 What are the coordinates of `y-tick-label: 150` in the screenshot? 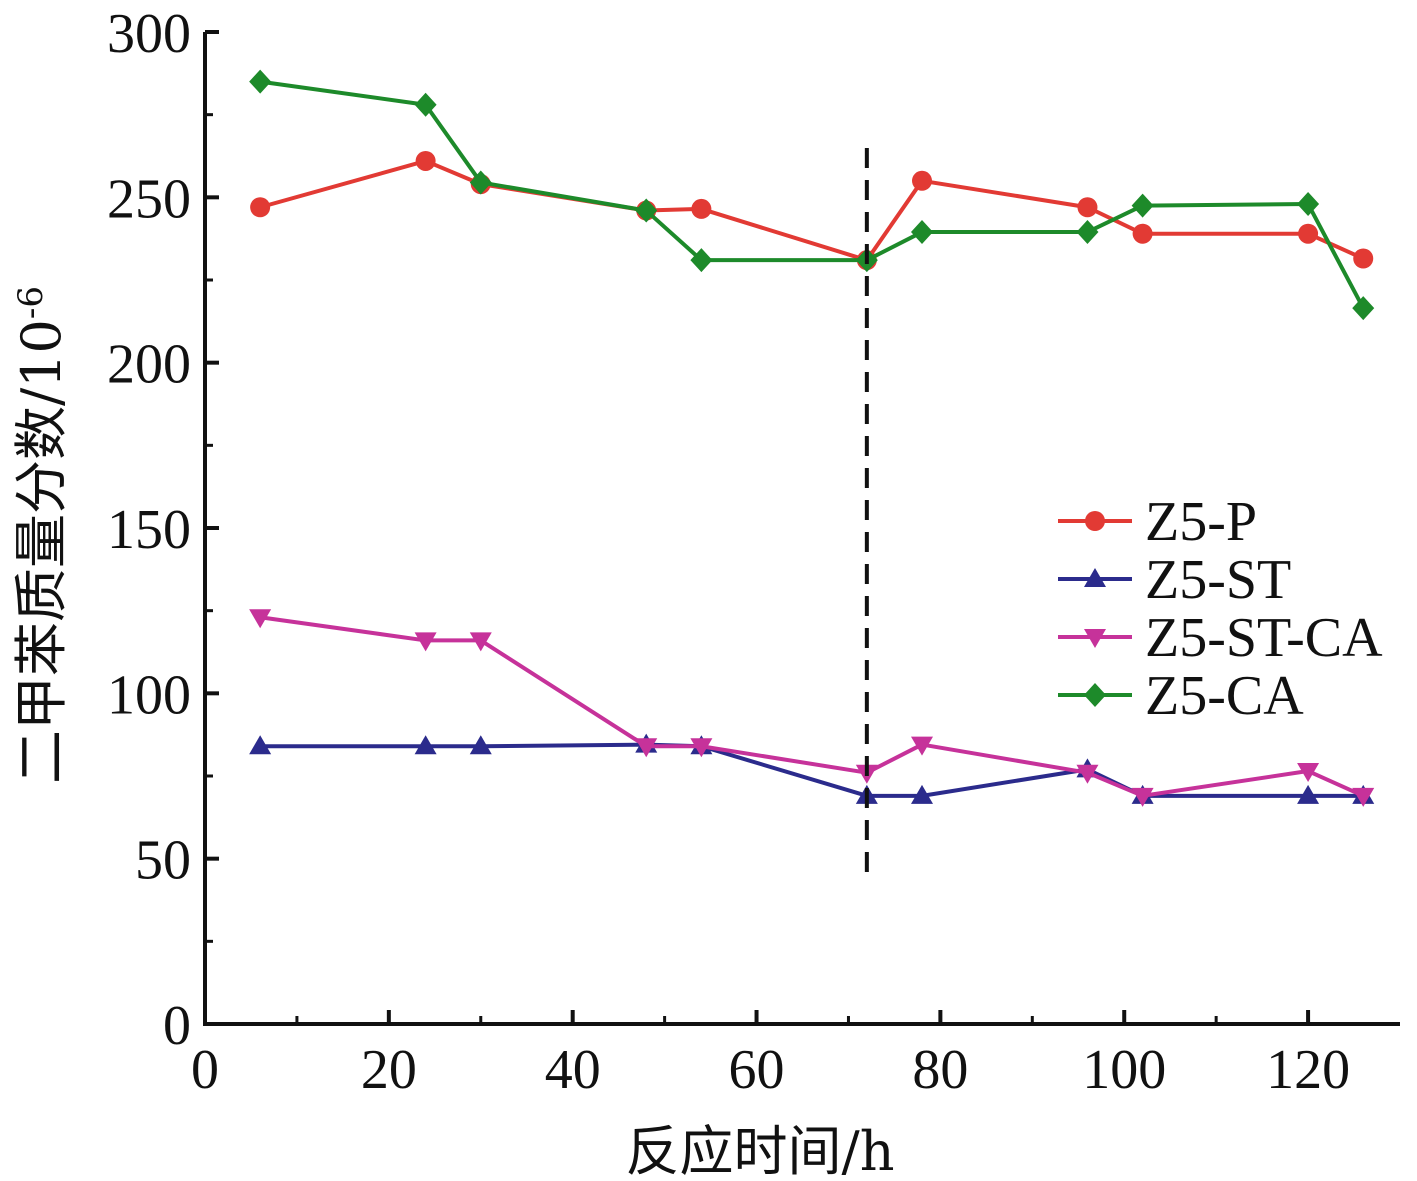 It's located at (149, 530).